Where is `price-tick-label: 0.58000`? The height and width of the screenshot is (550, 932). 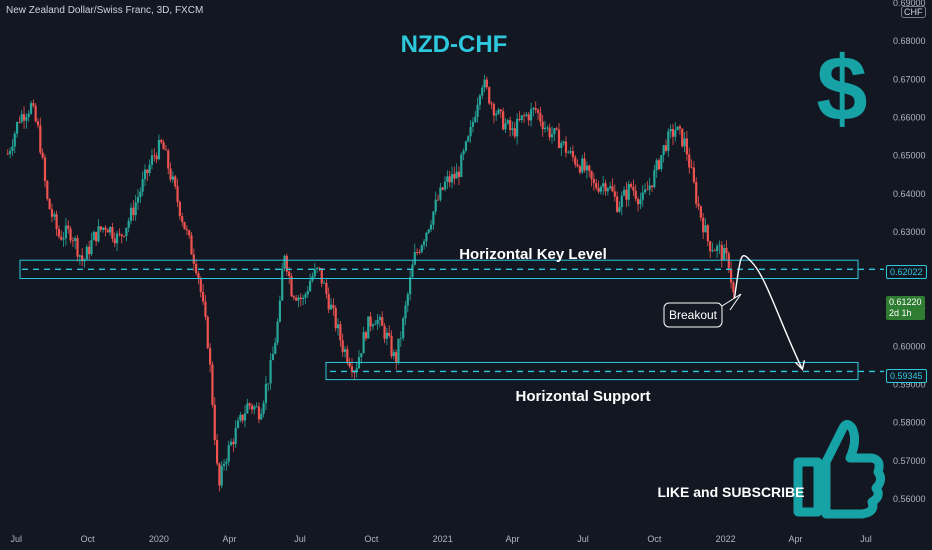 price-tick-label: 0.58000 is located at coordinates (909, 423).